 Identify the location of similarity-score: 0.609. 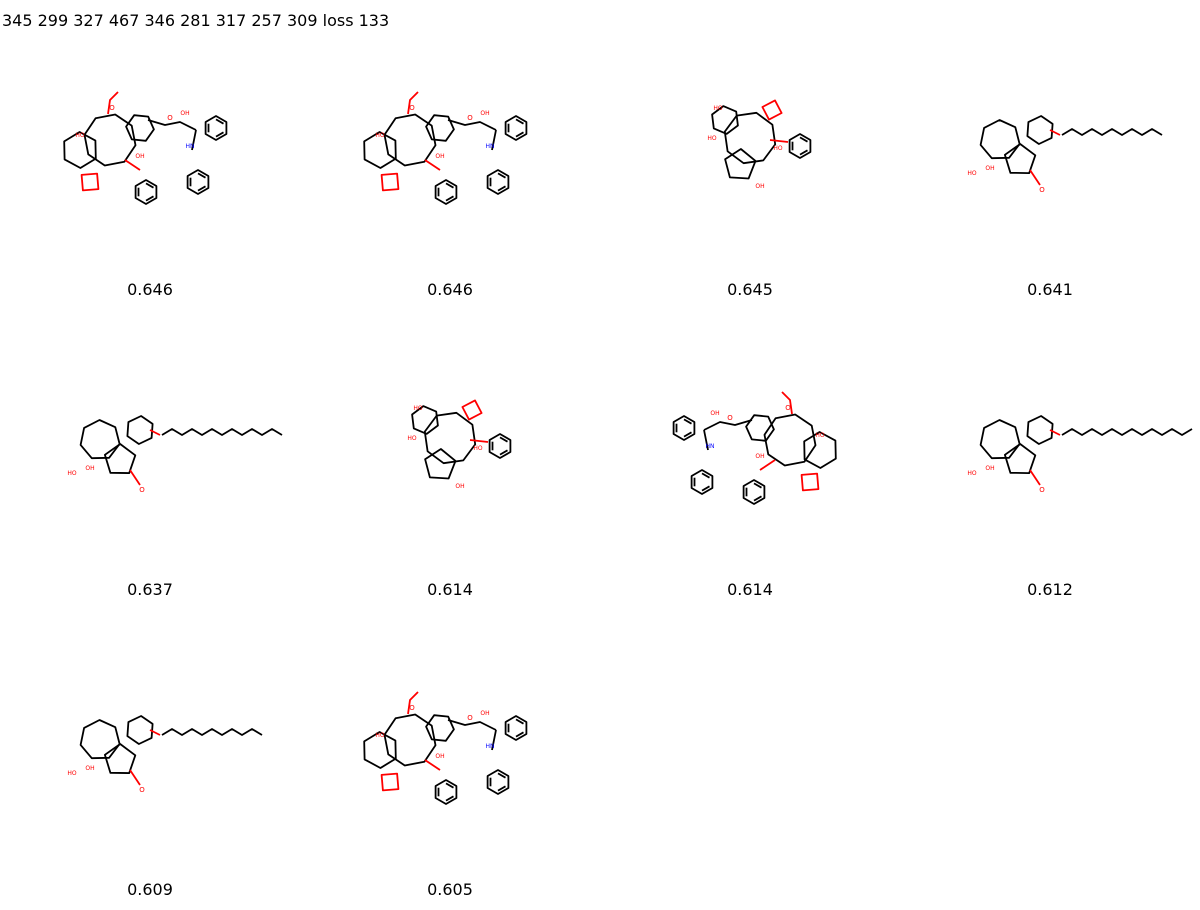
(150, 889).